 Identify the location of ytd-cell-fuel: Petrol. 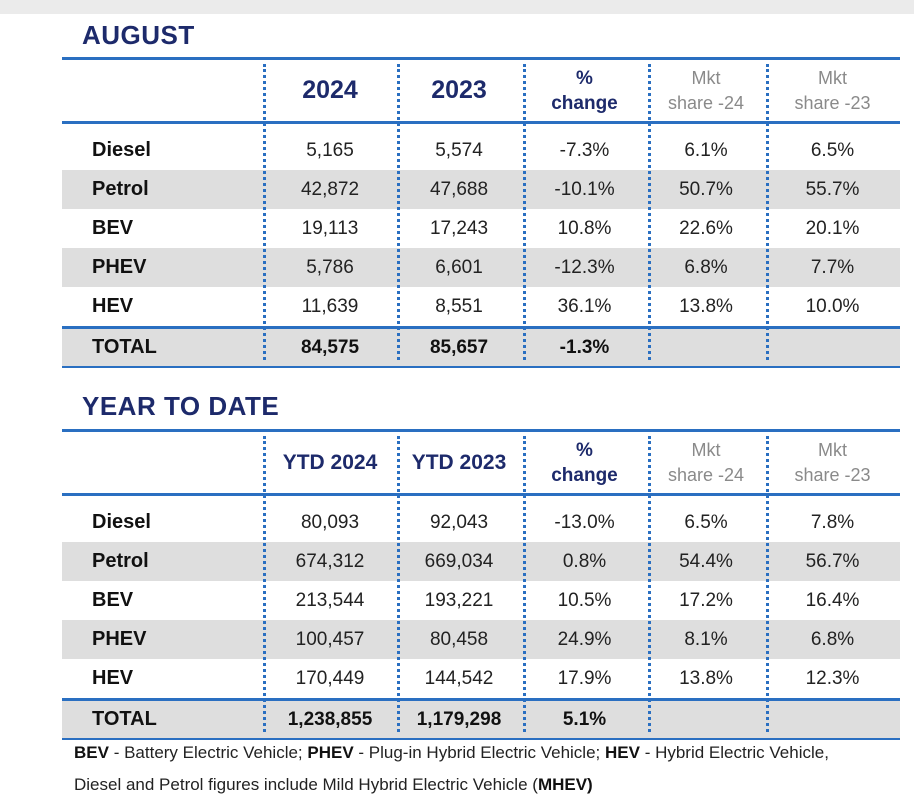
(120, 561).